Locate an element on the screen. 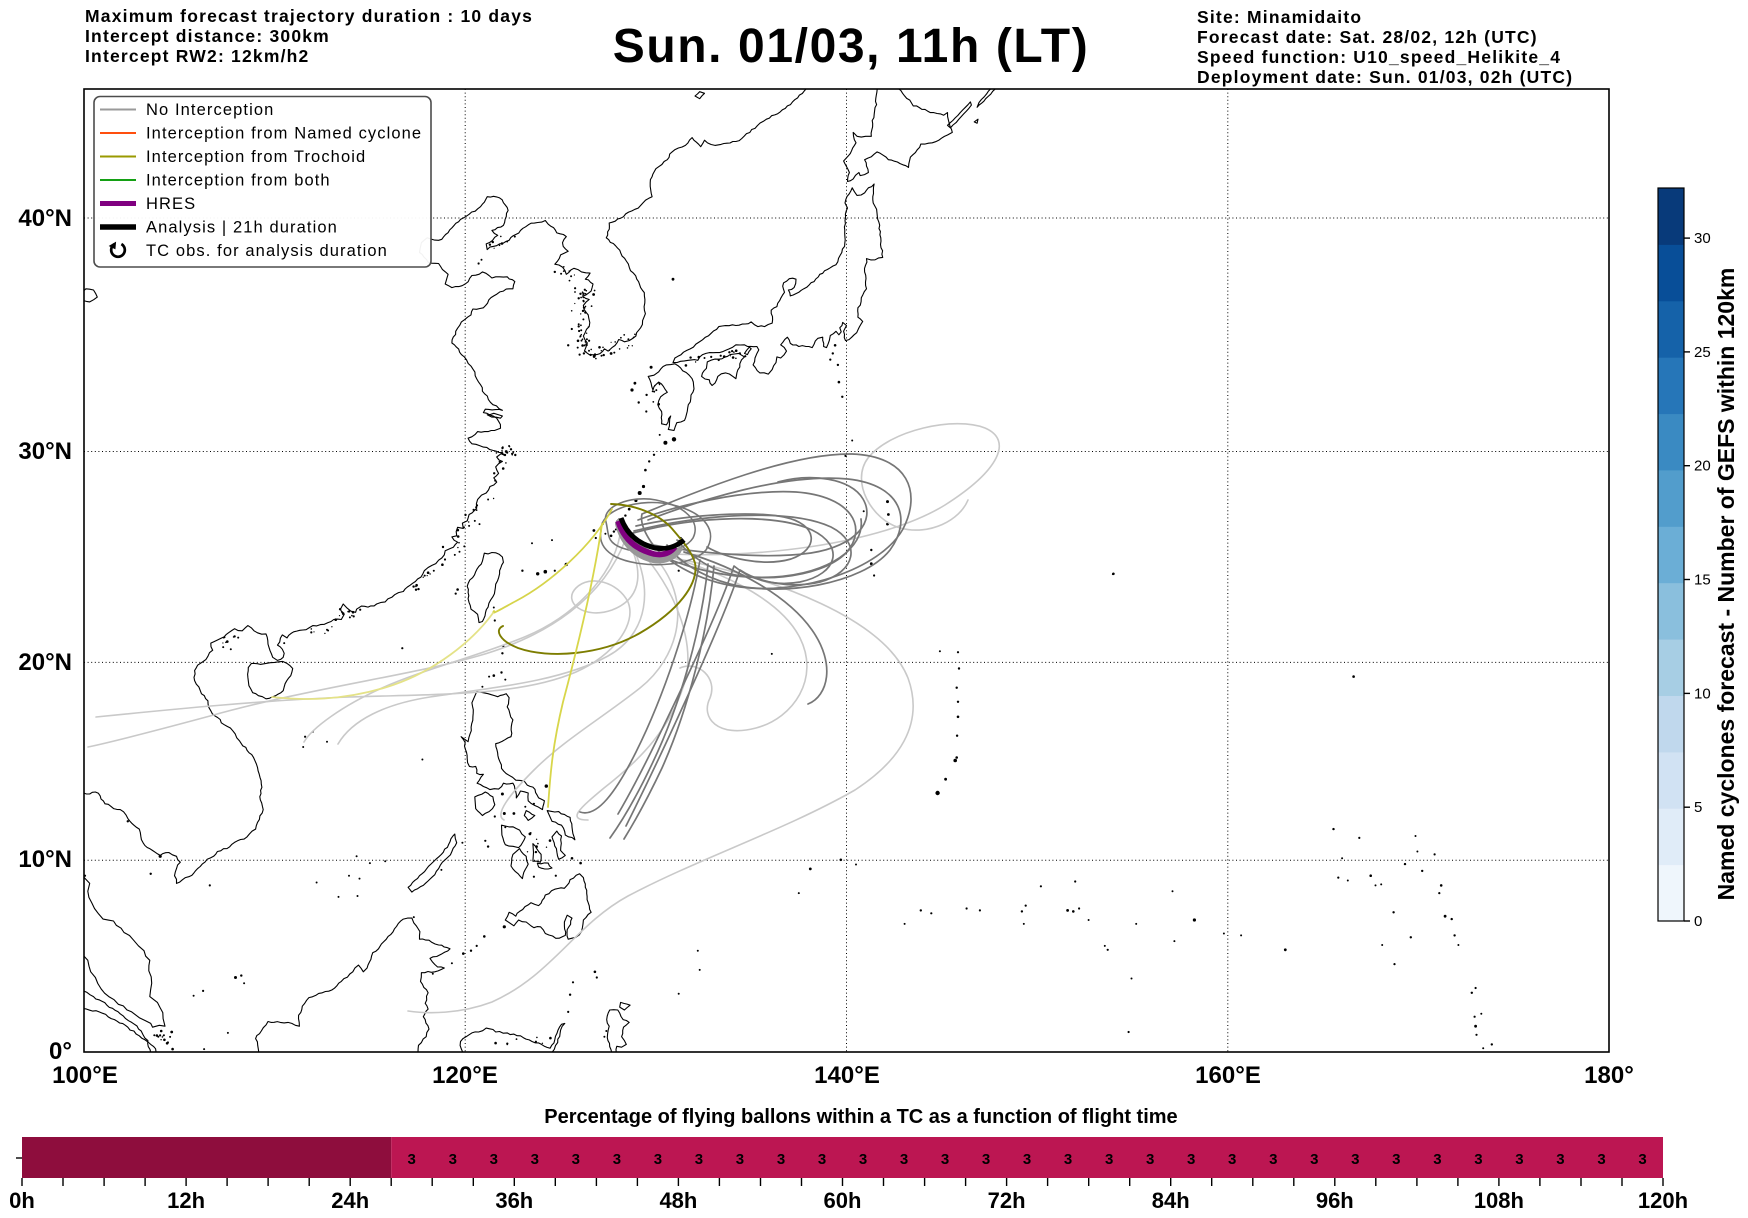 Image resolution: width=1748 pixels, height=1218 pixels. svg-text: 24h is located at coordinates (350, 1200).